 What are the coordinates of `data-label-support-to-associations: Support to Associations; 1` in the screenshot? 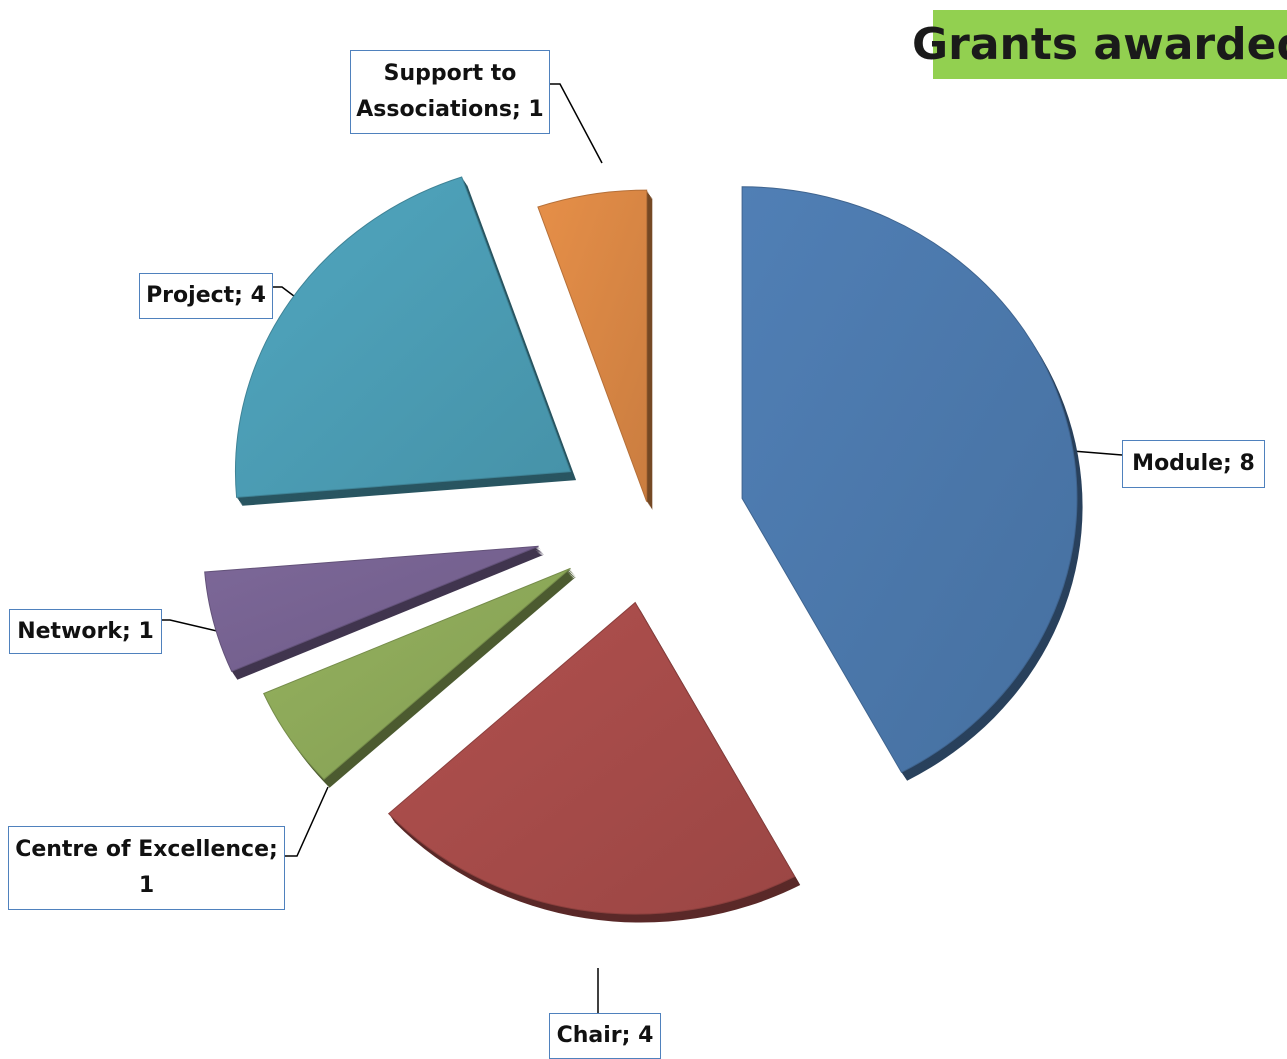 It's located at (450, 92).